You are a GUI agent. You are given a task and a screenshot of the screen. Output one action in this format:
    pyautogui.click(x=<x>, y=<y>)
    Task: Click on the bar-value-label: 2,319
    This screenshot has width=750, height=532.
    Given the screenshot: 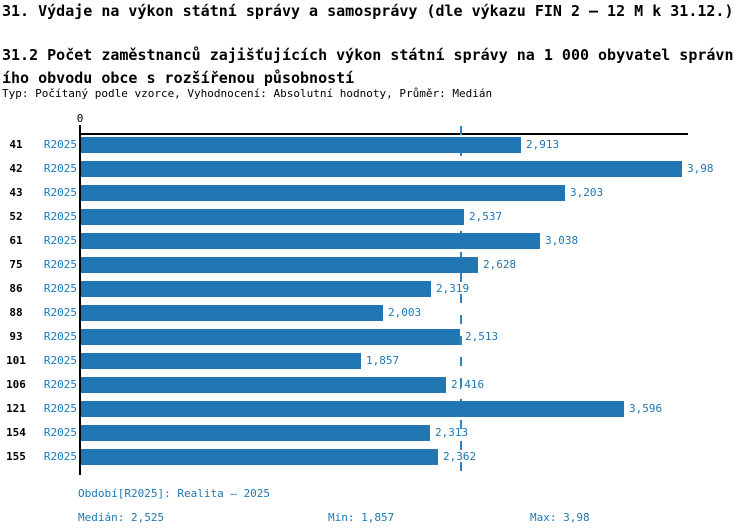 What is the action you would take?
    pyautogui.click(x=453, y=288)
    